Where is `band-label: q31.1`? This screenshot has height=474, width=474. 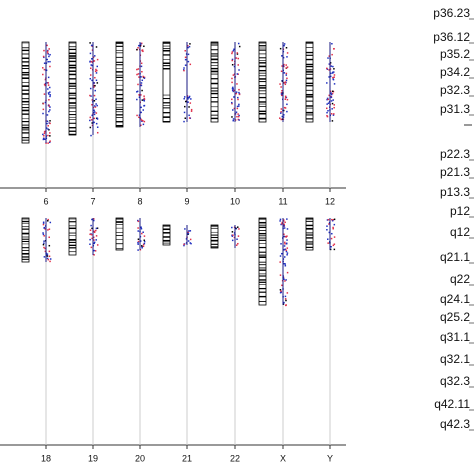 band-label: q31.1 is located at coordinates (455, 337).